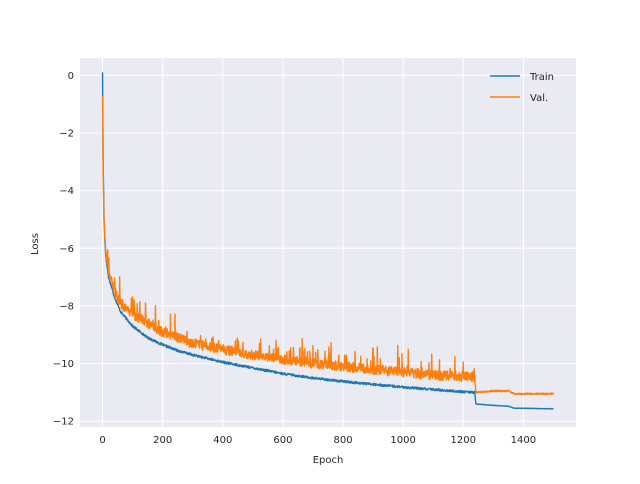 The image size is (640, 484). What do you see at coordinates (317, 440) in the screenshot?
I see `x-axis-ticks: 0 200 400 600 800 1000 1200 1400` at bounding box center [317, 440].